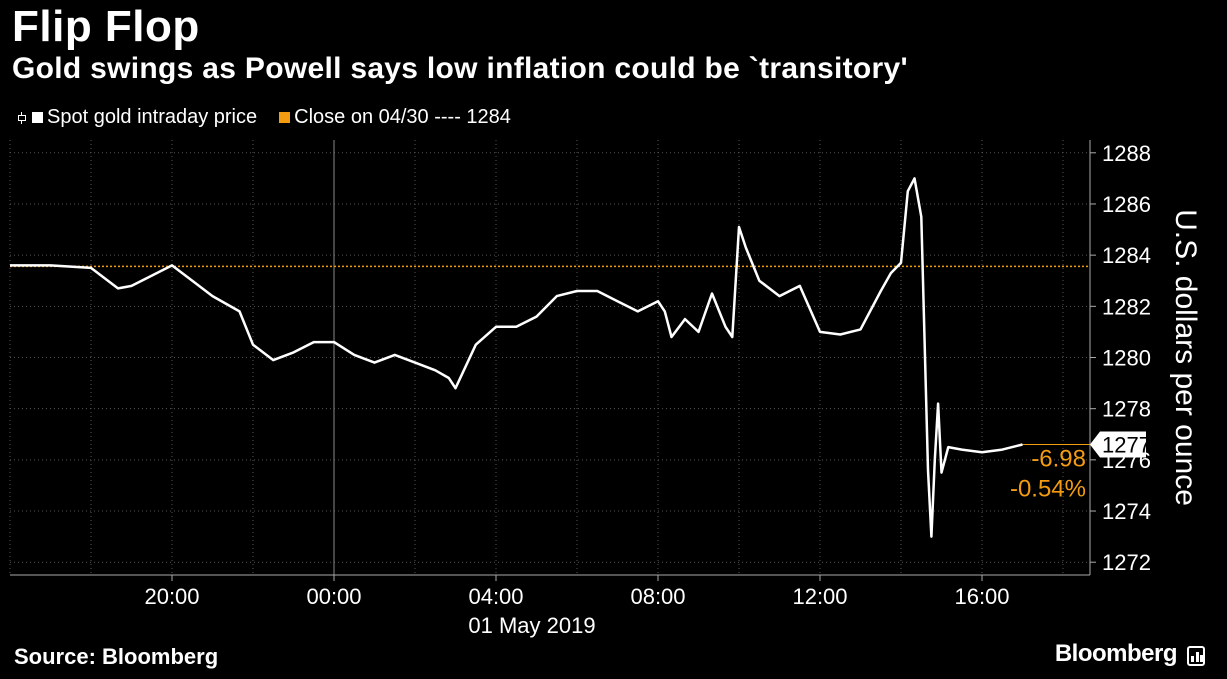 This screenshot has width=1227, height=679. I want to click on chart-title: Flip Flop, so click(106, 26).